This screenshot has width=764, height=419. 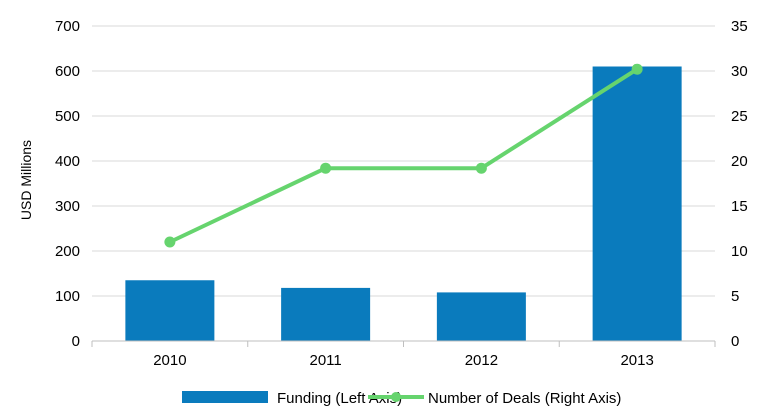 I want to click on right-tick-label: 5, so click(x=735, y=296).